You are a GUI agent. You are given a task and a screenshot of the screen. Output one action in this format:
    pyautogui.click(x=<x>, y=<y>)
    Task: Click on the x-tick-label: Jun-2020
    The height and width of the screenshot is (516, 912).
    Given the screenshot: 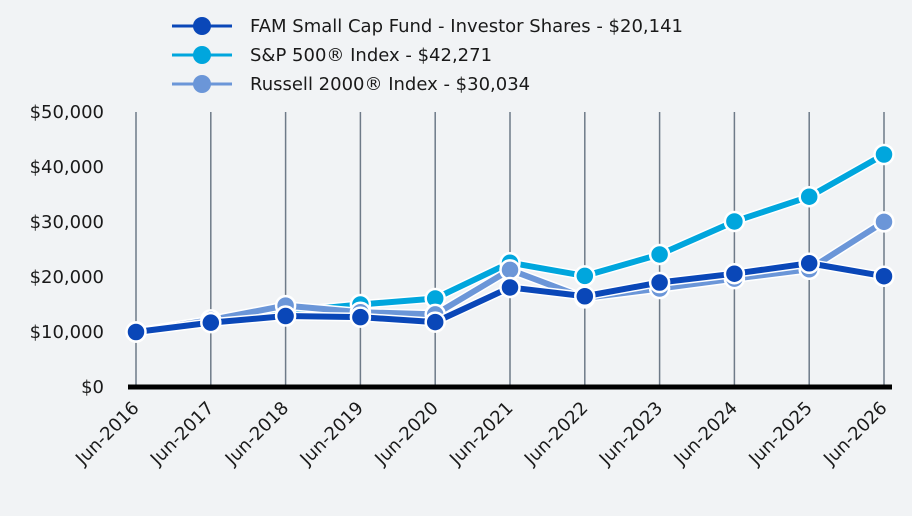 What is the action you would take?
    pyautogui.click(x=406, y=434)
    